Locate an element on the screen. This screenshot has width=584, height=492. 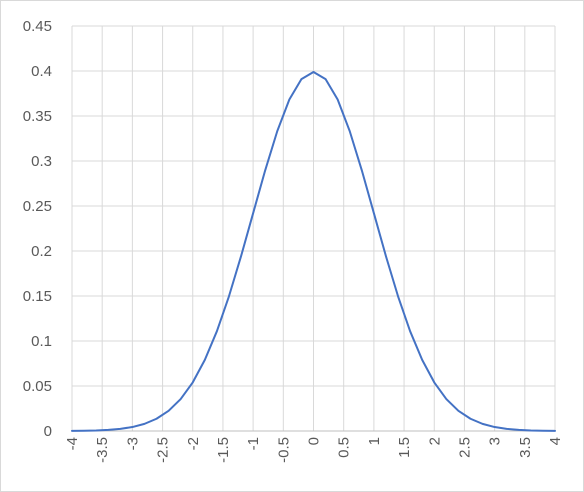
x-tick-label: -3.5 is located at coordinates (102, 450).